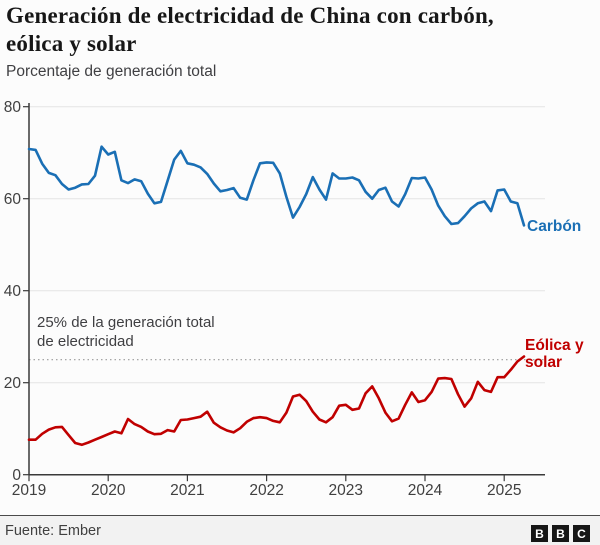 This screenshot has width=600, height=545. What do you see at coordinates (53, 530) in the screenshot?
I see `source-label: Fuente: Ember` at bounding box center [53, 530].